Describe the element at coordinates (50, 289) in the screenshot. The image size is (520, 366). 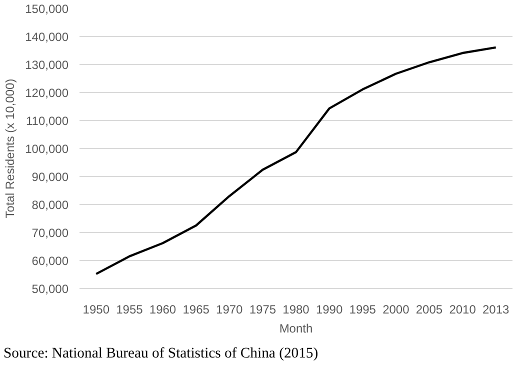
I see `y-tick-label: 50,000` at that location.